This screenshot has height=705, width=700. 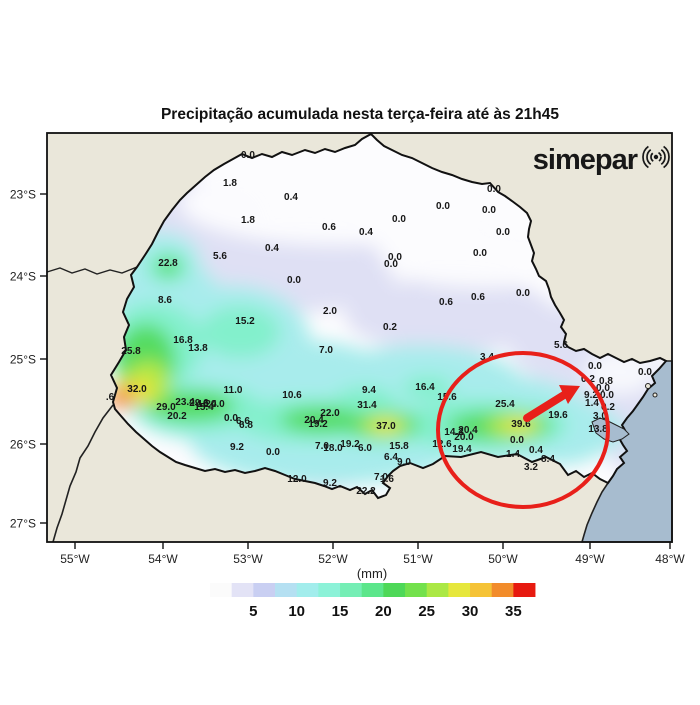 I want to click on legend-tick-value: 5, so click(x=253, y=611).